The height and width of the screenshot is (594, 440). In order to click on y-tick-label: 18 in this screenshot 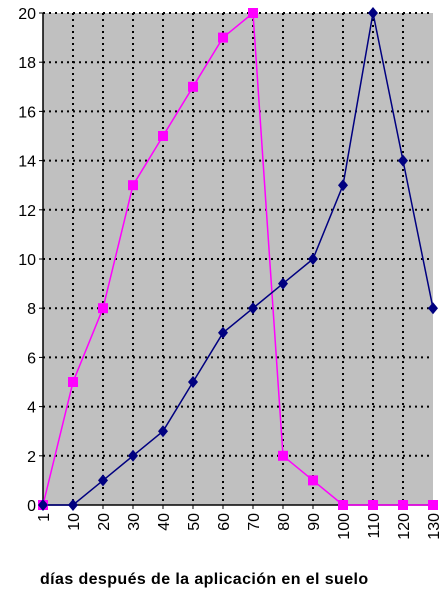, I will do `click(27, 63)`.